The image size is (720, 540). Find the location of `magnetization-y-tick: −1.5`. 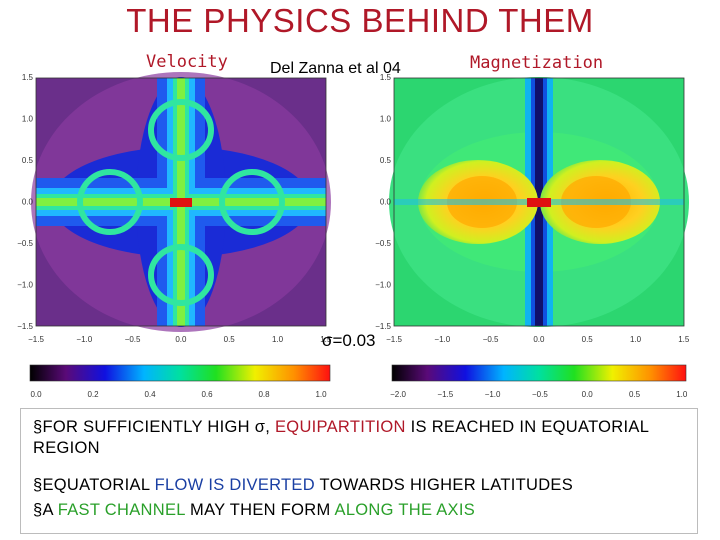

magnetization-y-tick: −1.5 is located at coordinates (383, 326).